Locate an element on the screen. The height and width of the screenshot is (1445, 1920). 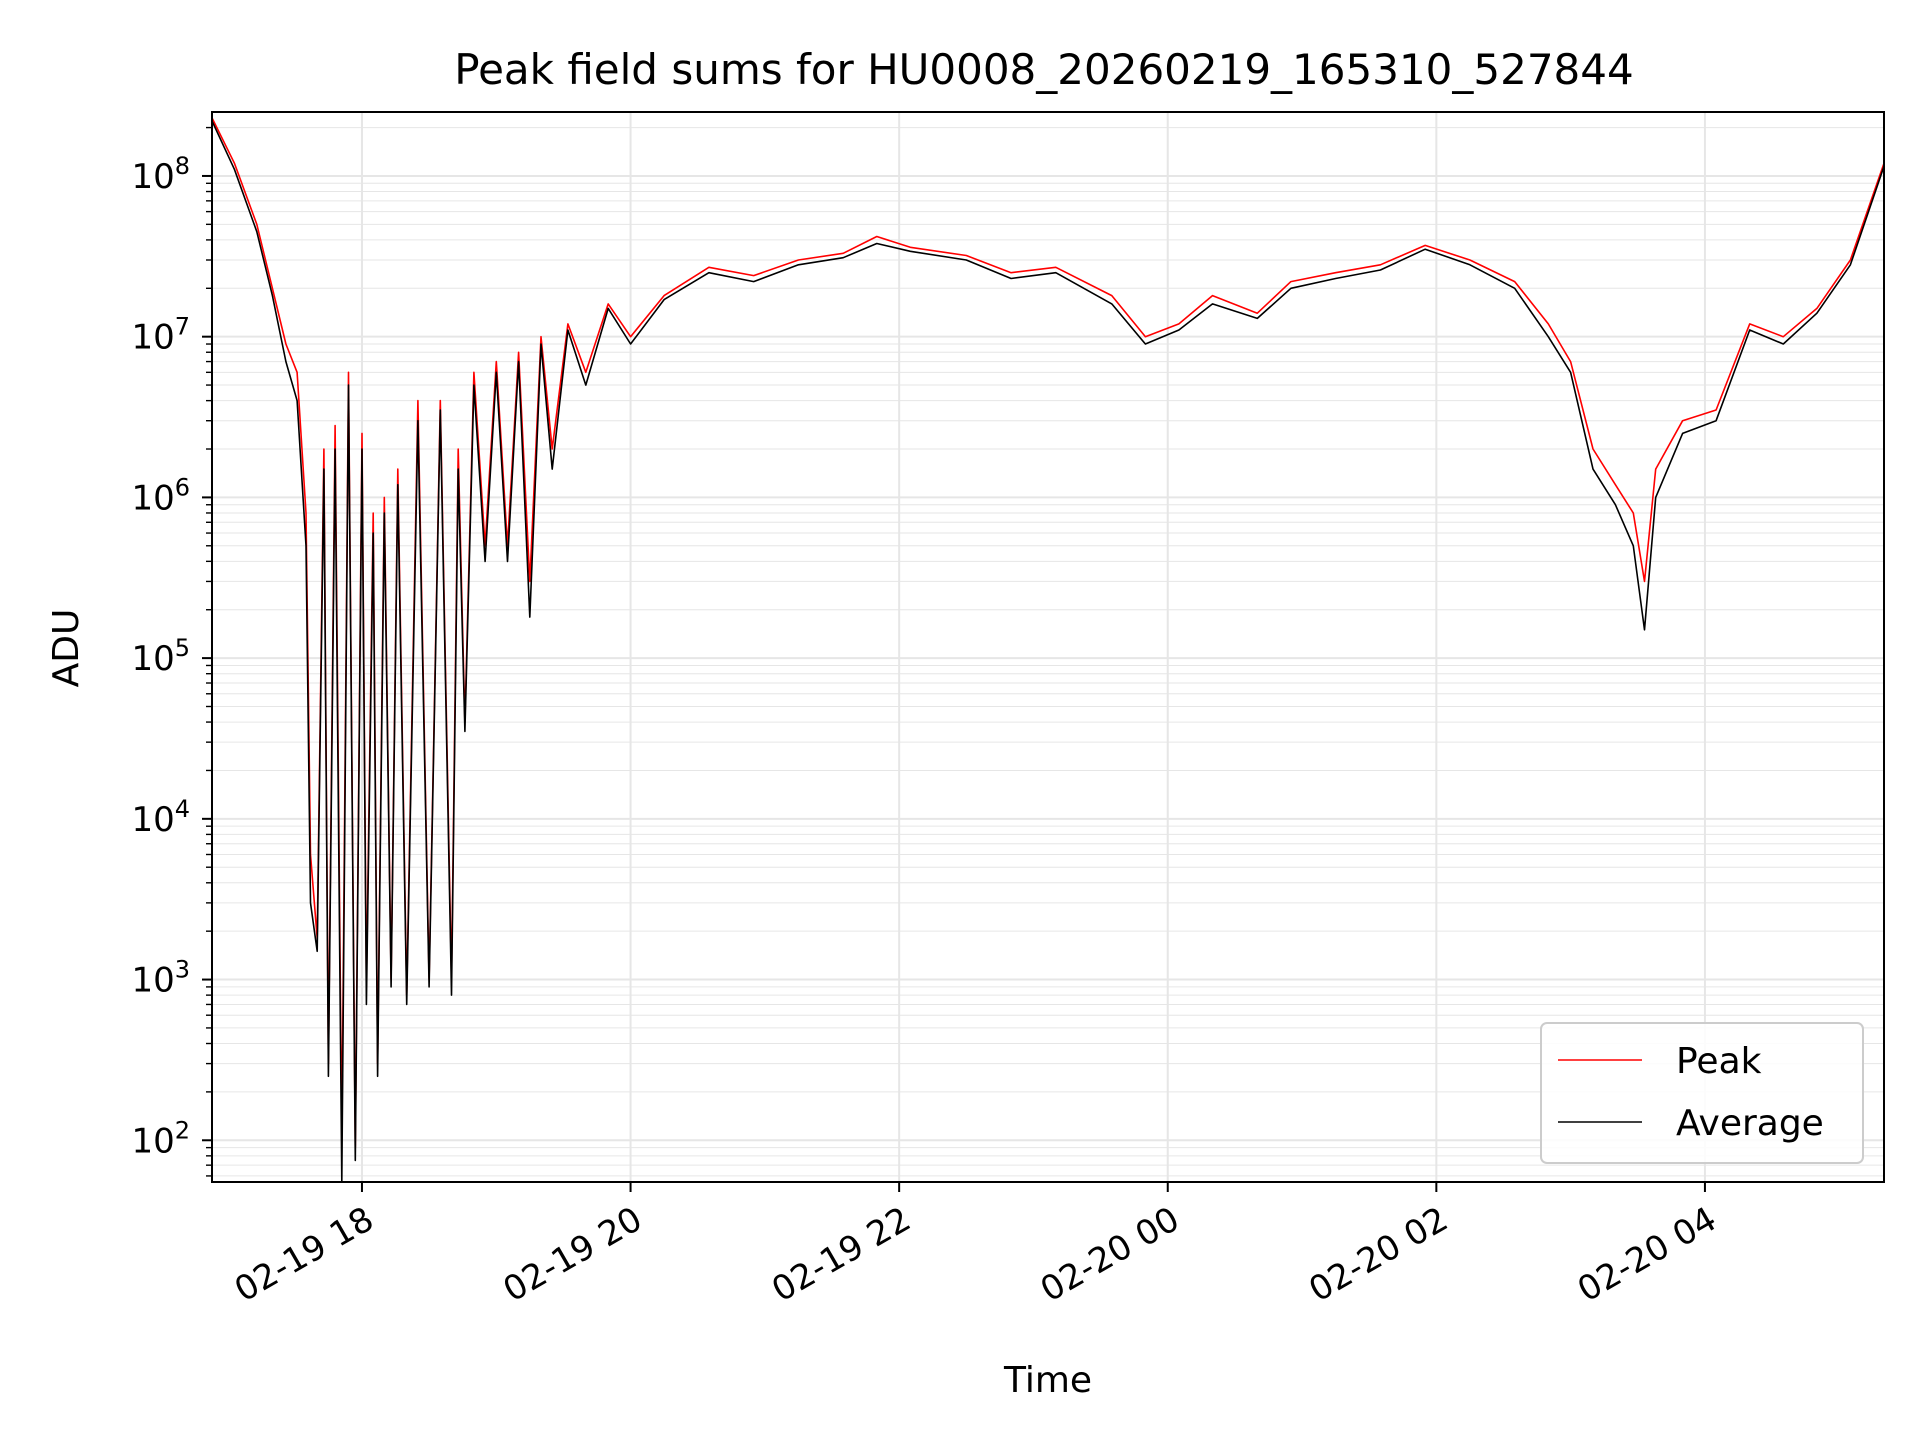
legend: Peak Average is located at coordinates (1702, 1093).